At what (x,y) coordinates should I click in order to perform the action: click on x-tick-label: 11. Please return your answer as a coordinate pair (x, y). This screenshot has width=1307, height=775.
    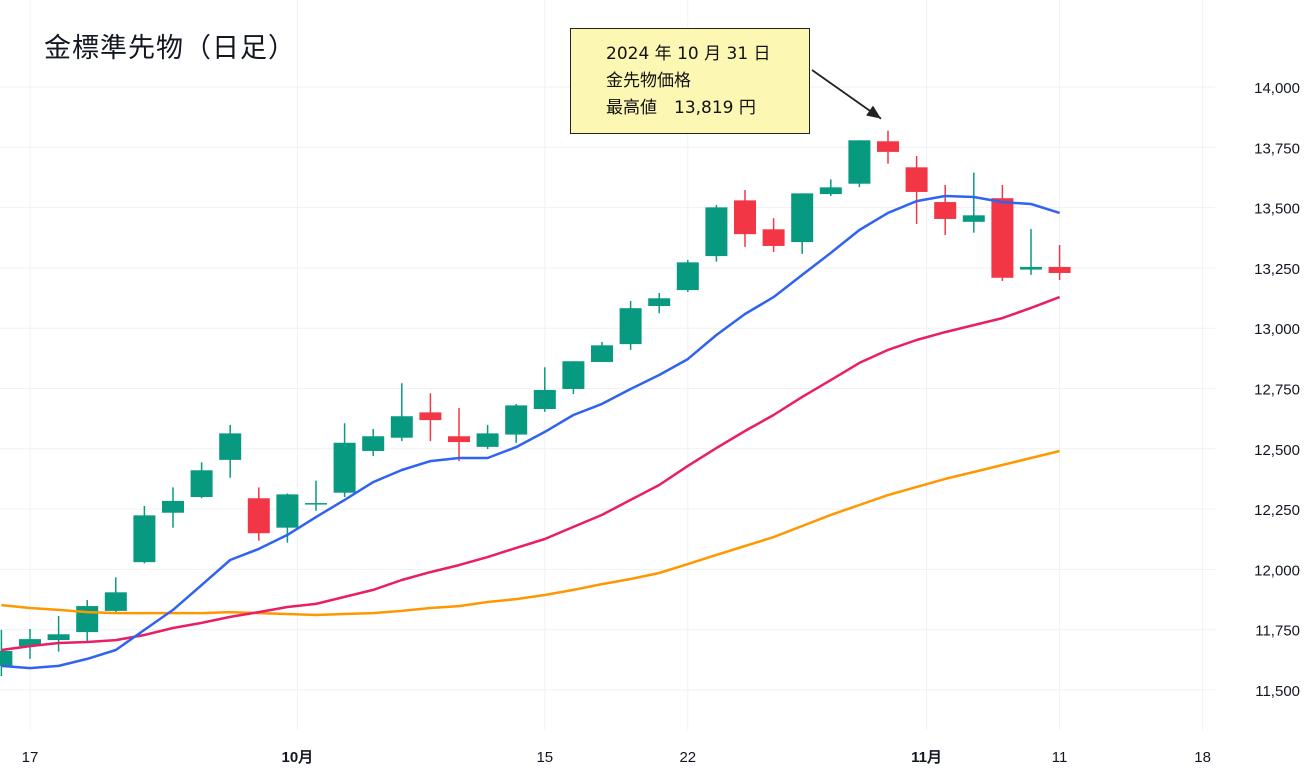
    Looking at the image, I should click on (1060, 757).